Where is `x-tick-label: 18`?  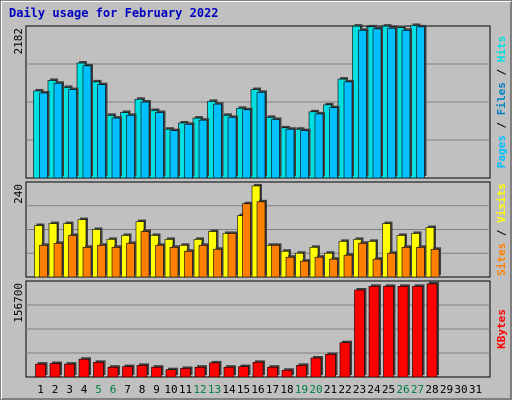
x-tick-label: 18 is located at coordinates (286, 389).